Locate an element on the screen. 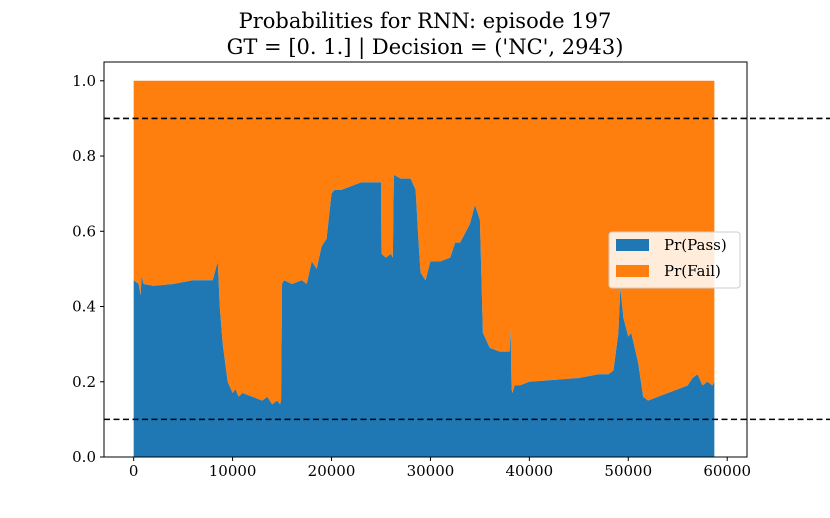 This screenshot has height=518, width=830. x-tick-label: 10000 is located at coordinates (233, 471).